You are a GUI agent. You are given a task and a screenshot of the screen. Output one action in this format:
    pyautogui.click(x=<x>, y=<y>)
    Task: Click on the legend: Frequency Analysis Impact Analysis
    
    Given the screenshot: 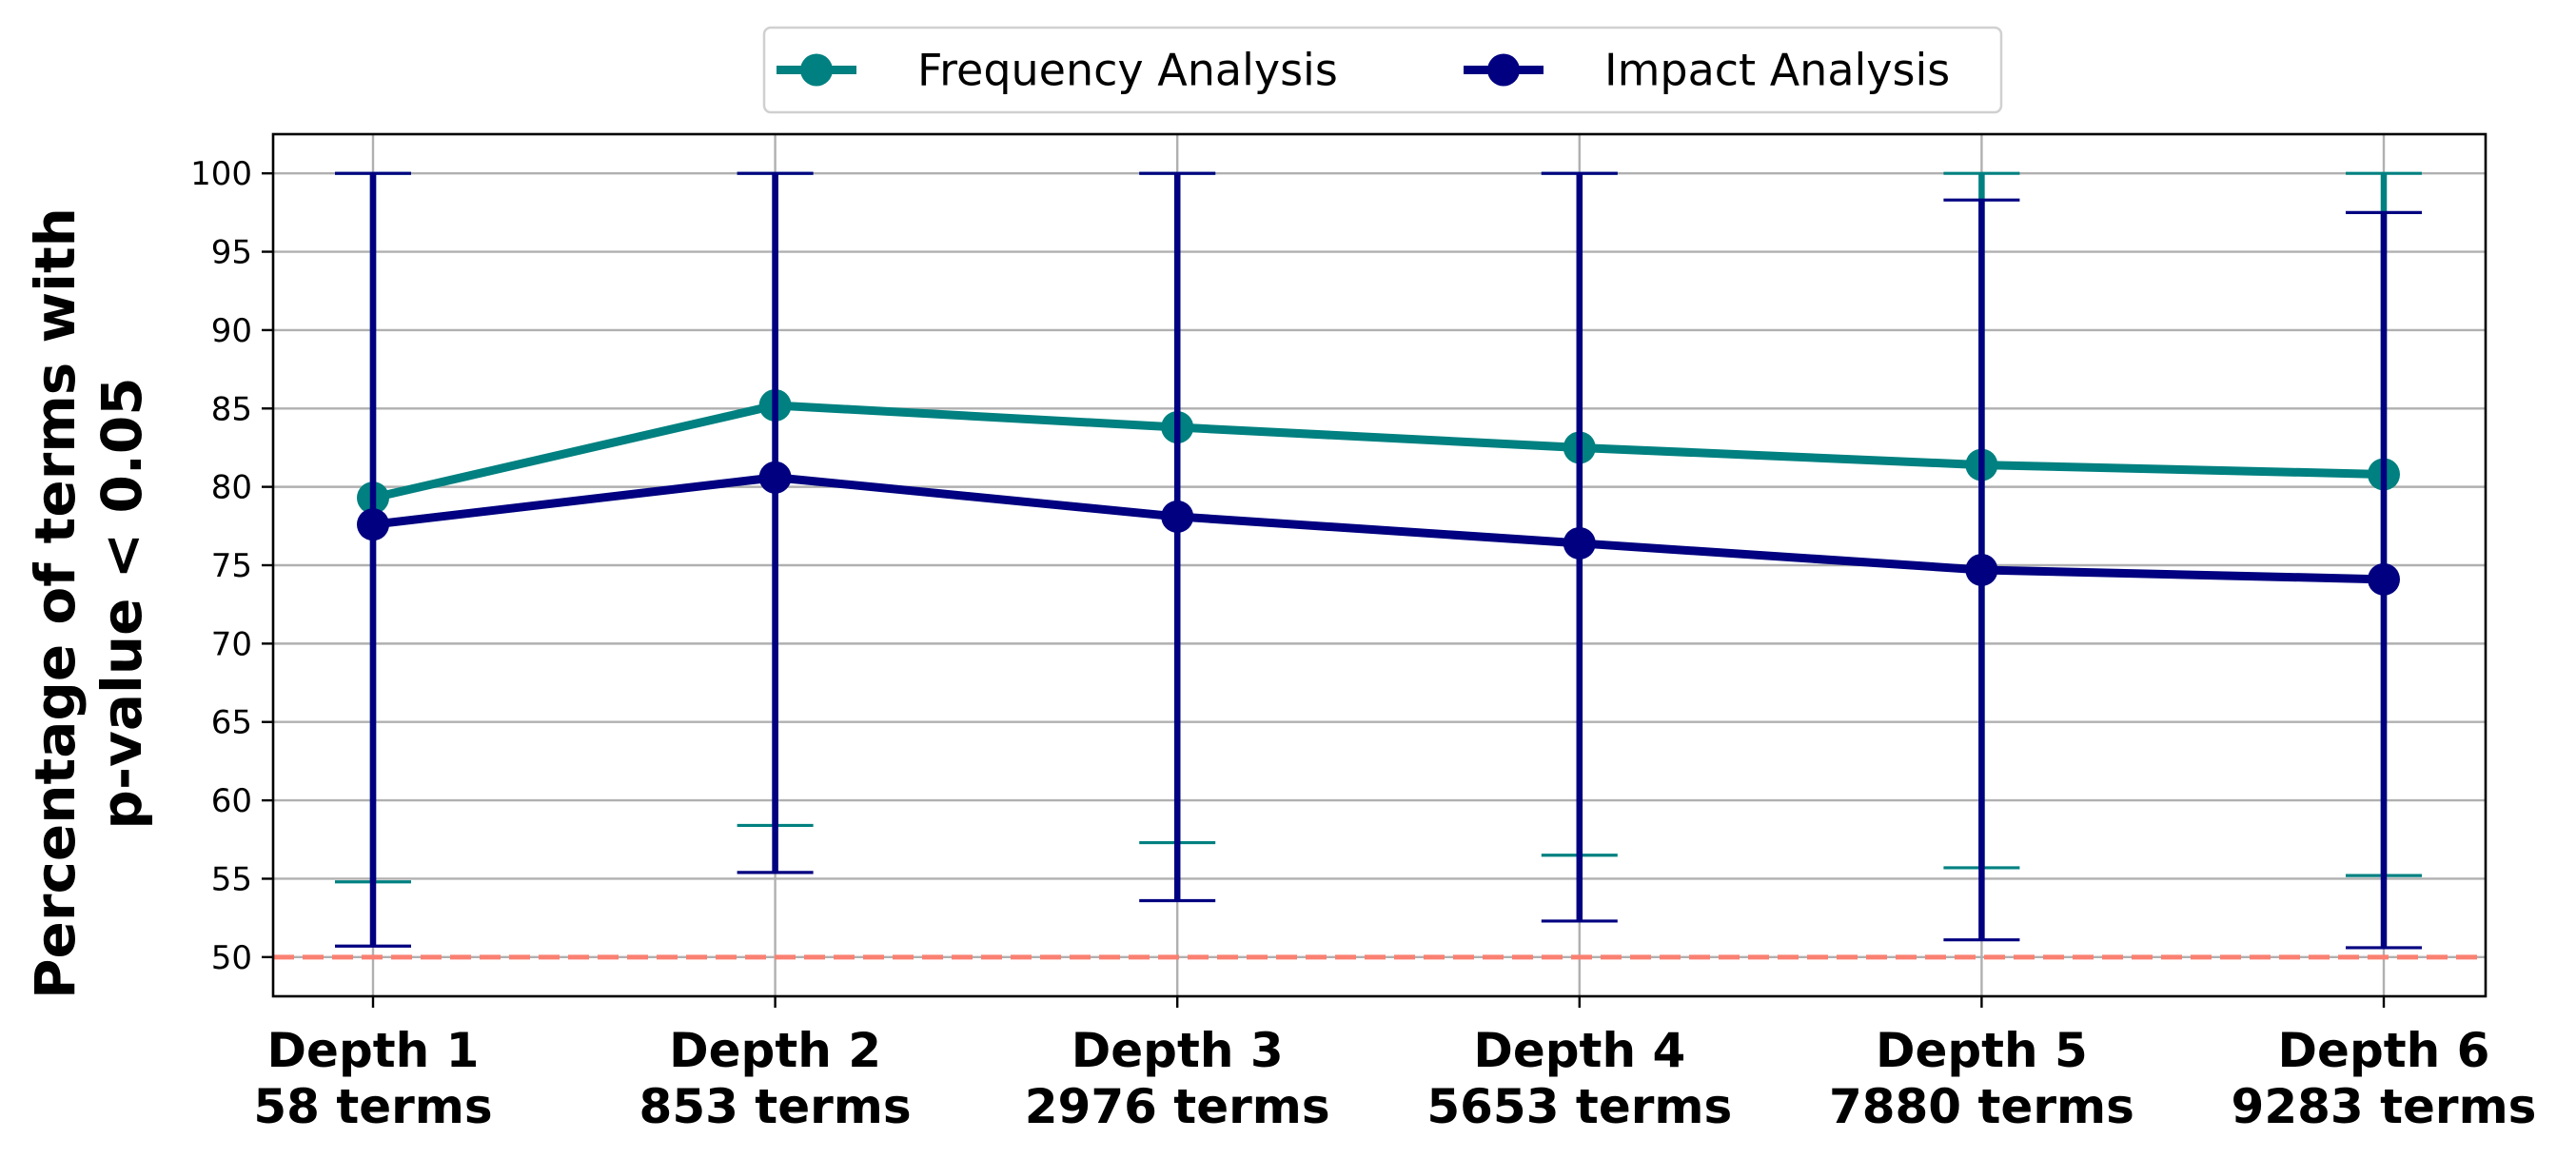 What is the action you would take?
    pyautogui.click(x=1382, y=70)
    